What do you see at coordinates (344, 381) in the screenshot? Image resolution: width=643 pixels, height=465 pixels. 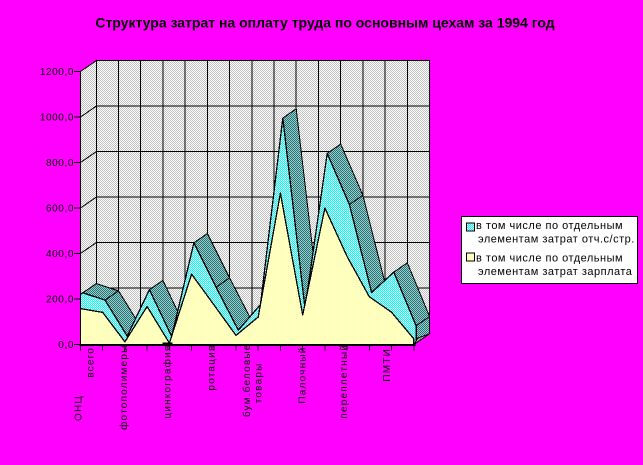 I see `svg-text: переплетный` at bounding box center [344, 381].